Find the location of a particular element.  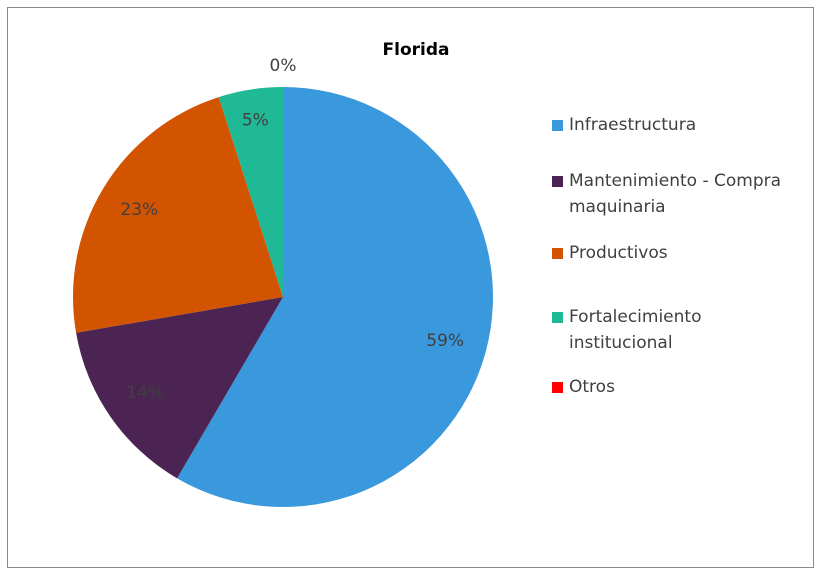

data-label: 0% is located at coordinates (283, 66).